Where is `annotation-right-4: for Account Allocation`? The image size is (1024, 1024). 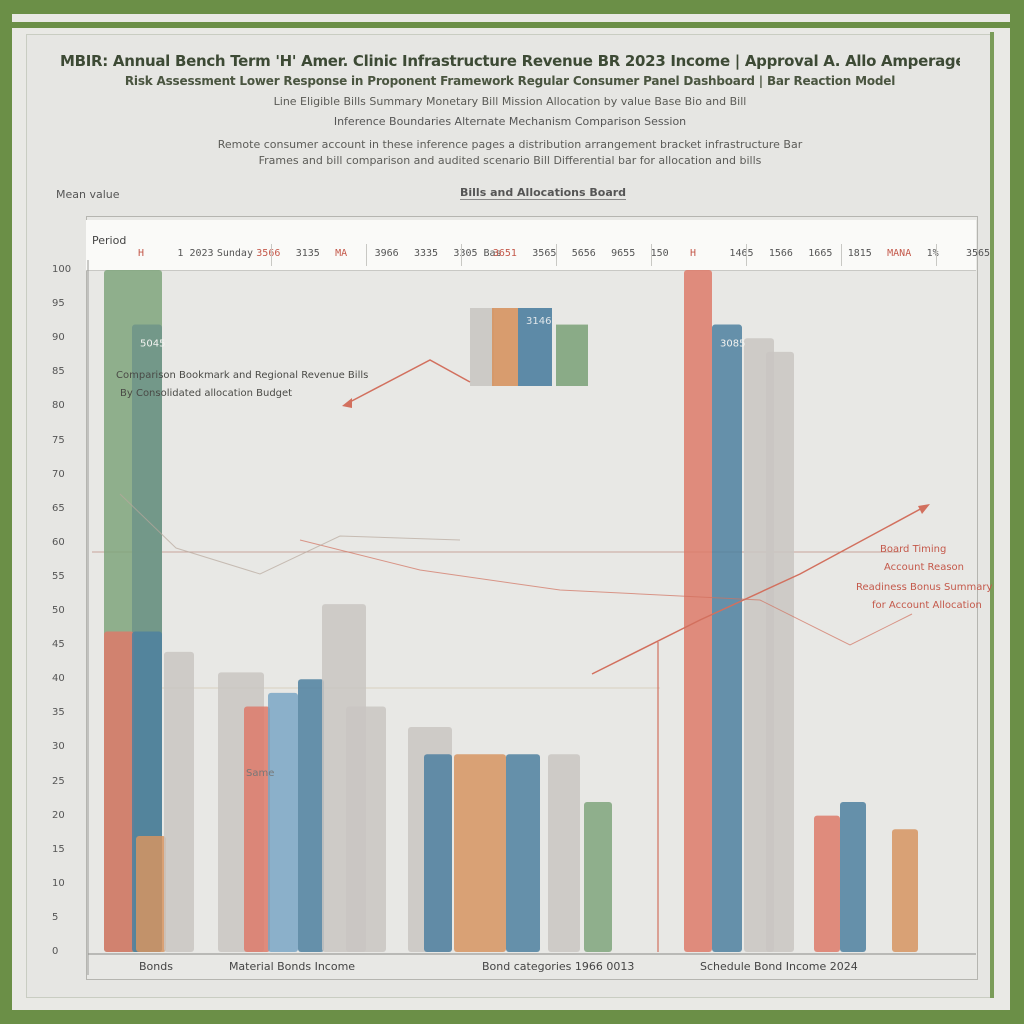
annotation-right-4: for Account Allocation is located at coordinates (927, 605).